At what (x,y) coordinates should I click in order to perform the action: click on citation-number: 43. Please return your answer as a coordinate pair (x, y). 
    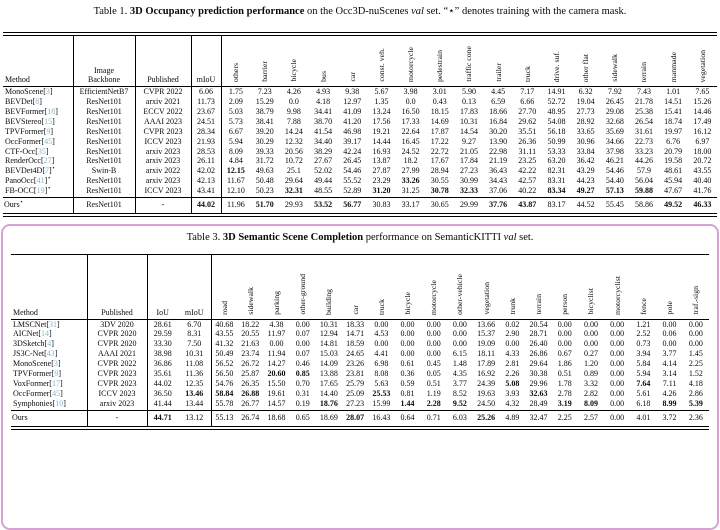
    Looking at the image, I should click on (50, 354).